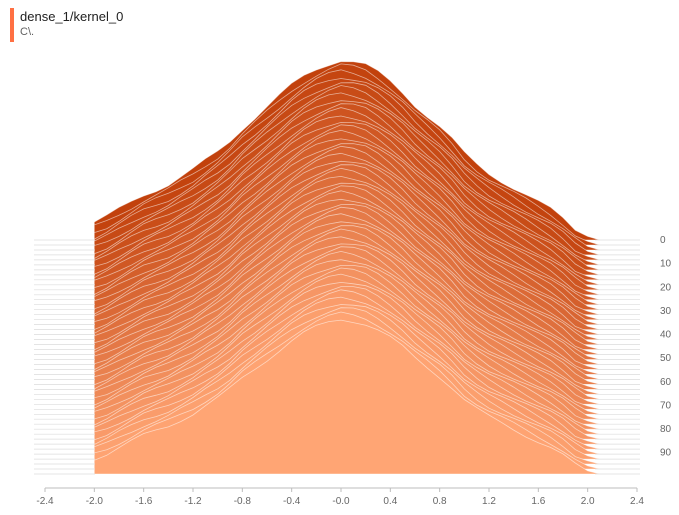  What do you see at coordinates (45, 501) in the screenshot?
I see `x-tick-label: -2.4` at bounding box center [45, 501].